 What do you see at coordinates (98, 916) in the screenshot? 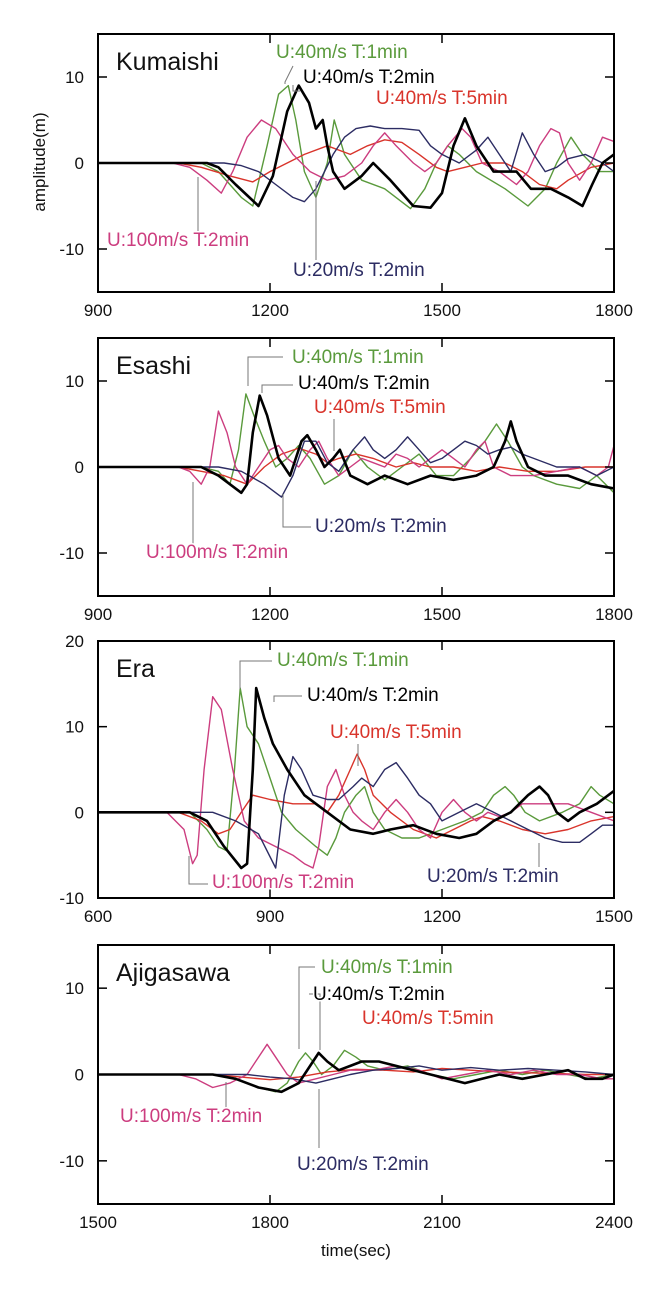
I see `x-tick-label: 600` at bounding box center [98, 916].